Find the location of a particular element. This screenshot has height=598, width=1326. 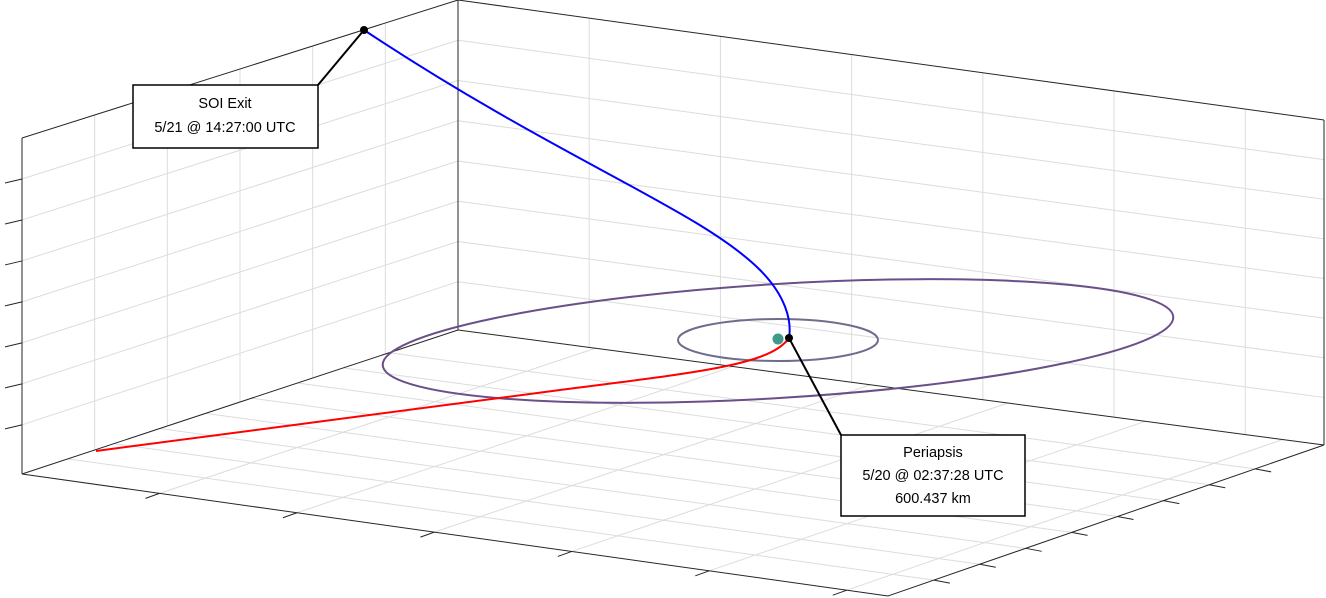

periapsis-point is located at coordinates (789, 338).